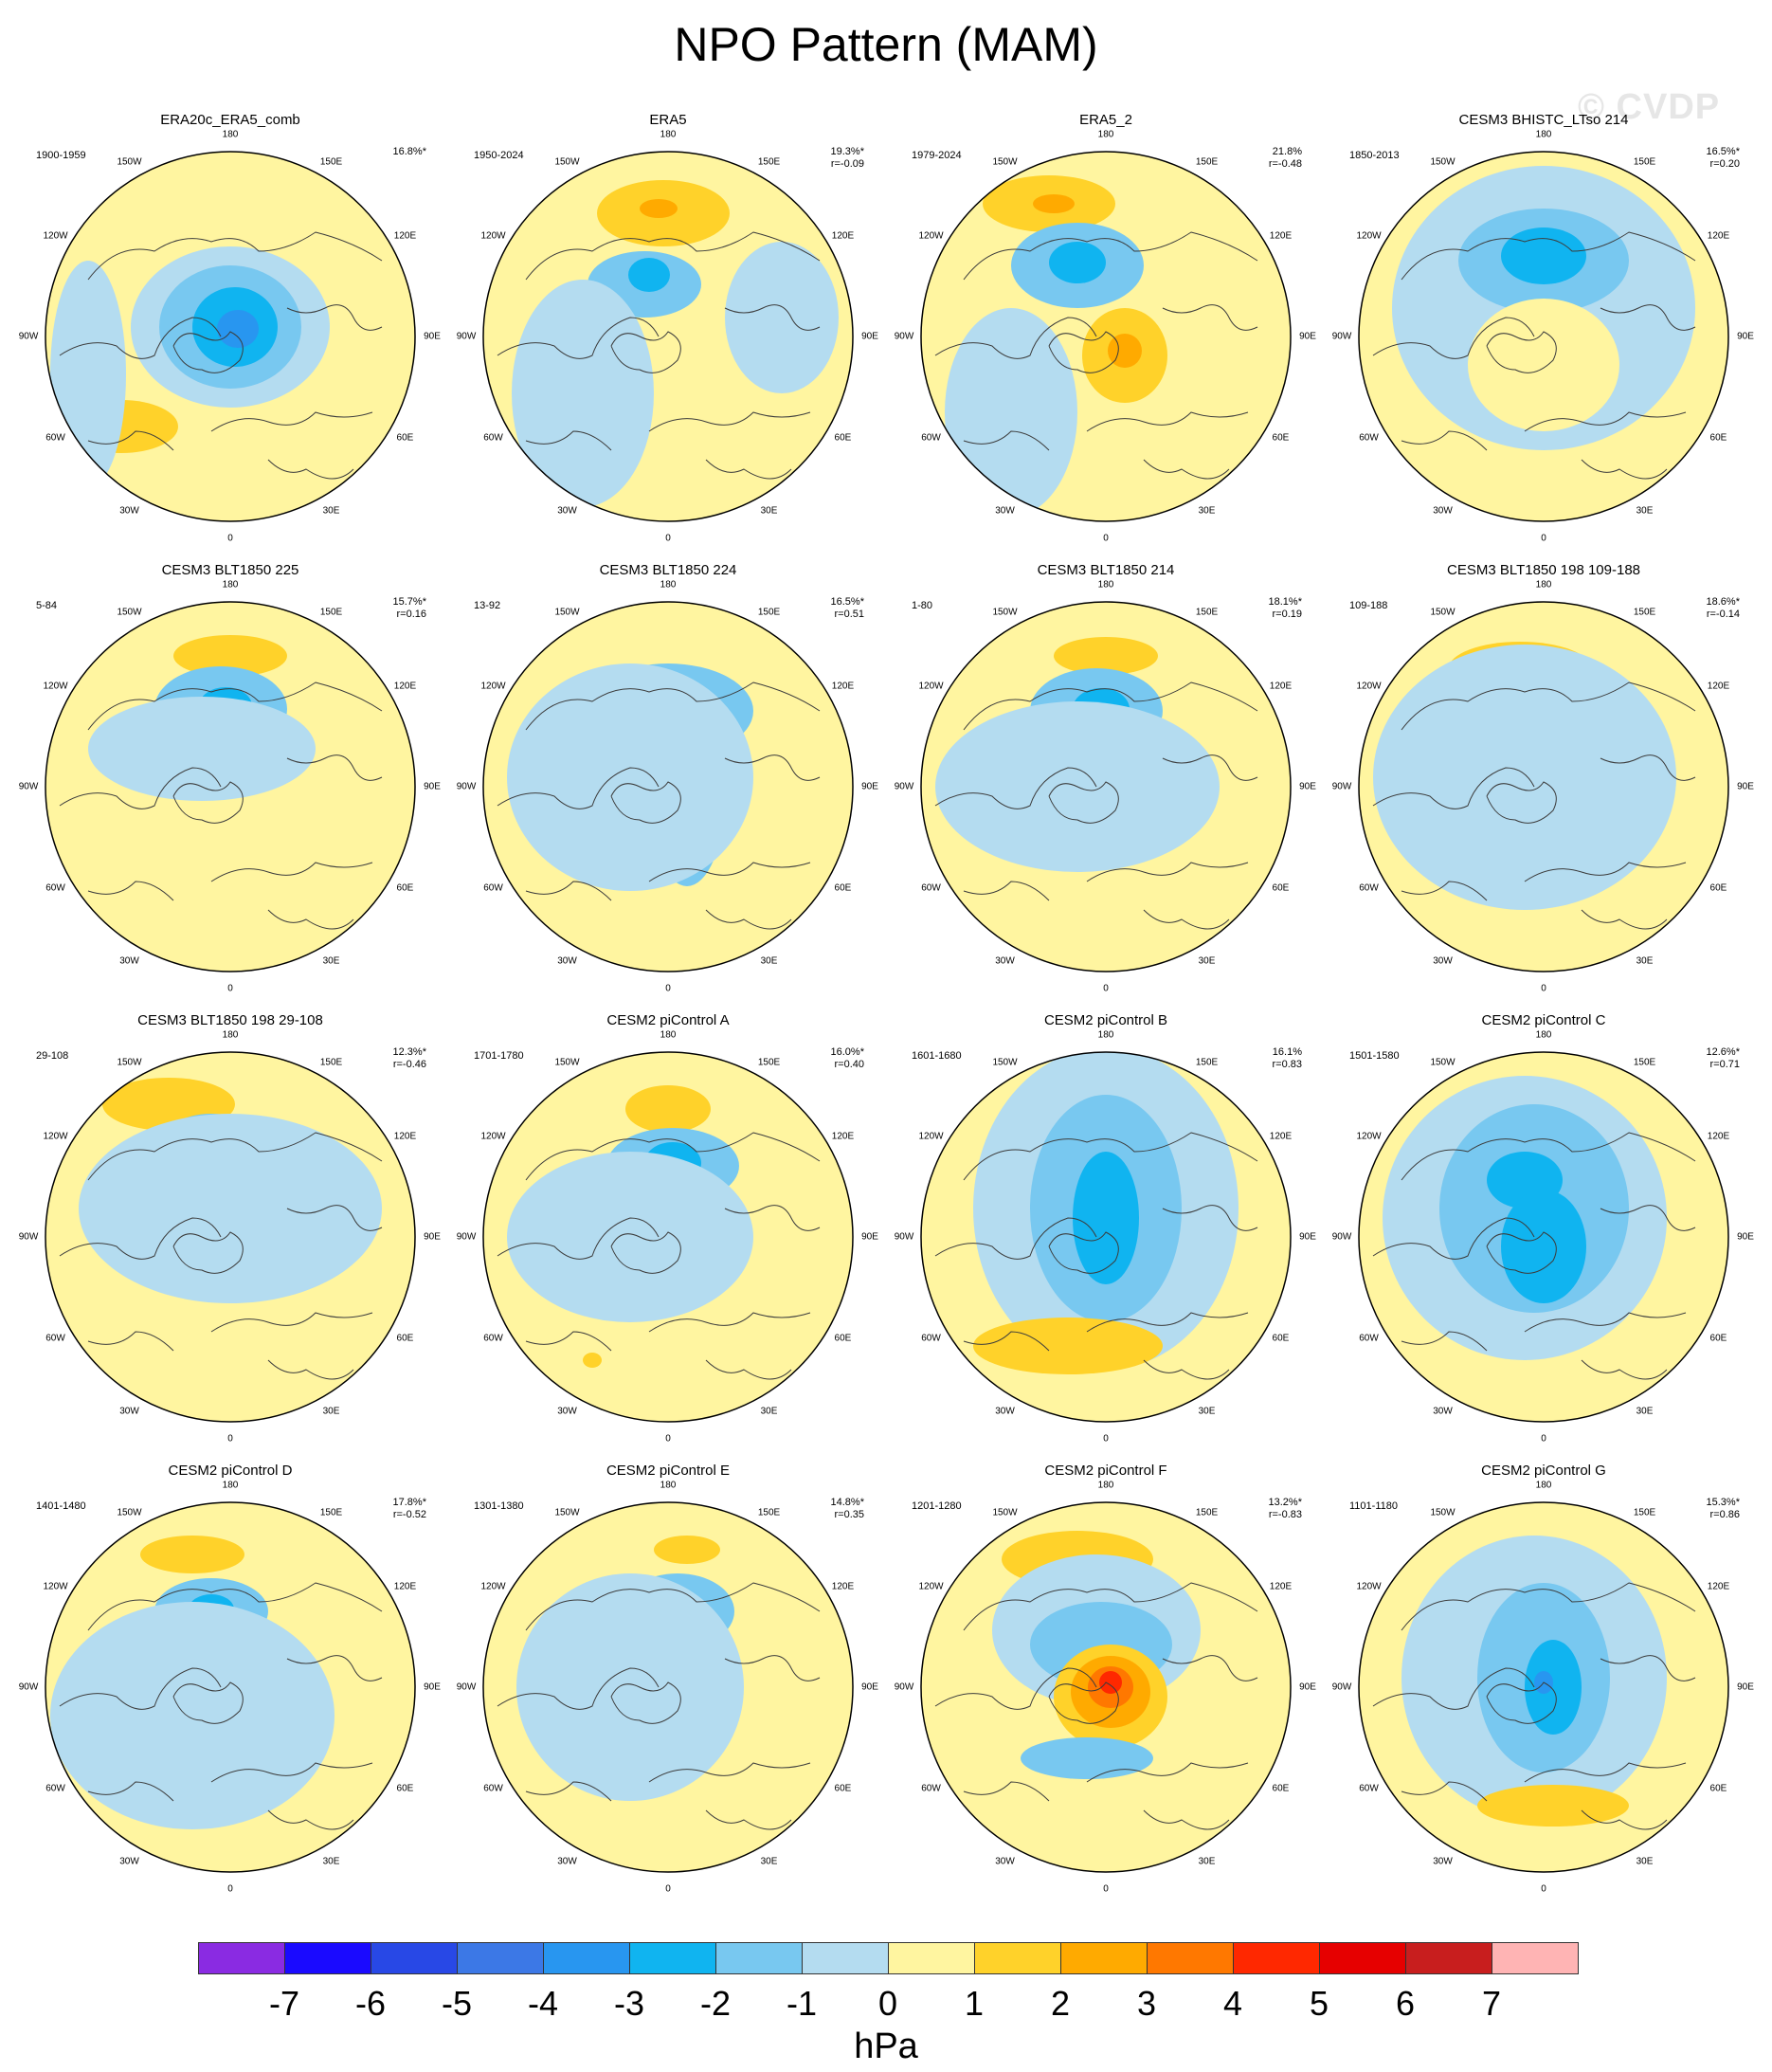 This screenshot has width=1772, height=2072. What do you see at coordinates (849, 1514) in the screenshot?
I see `pattern-correlation: r=0.35` at bounding box center [849, 1514].